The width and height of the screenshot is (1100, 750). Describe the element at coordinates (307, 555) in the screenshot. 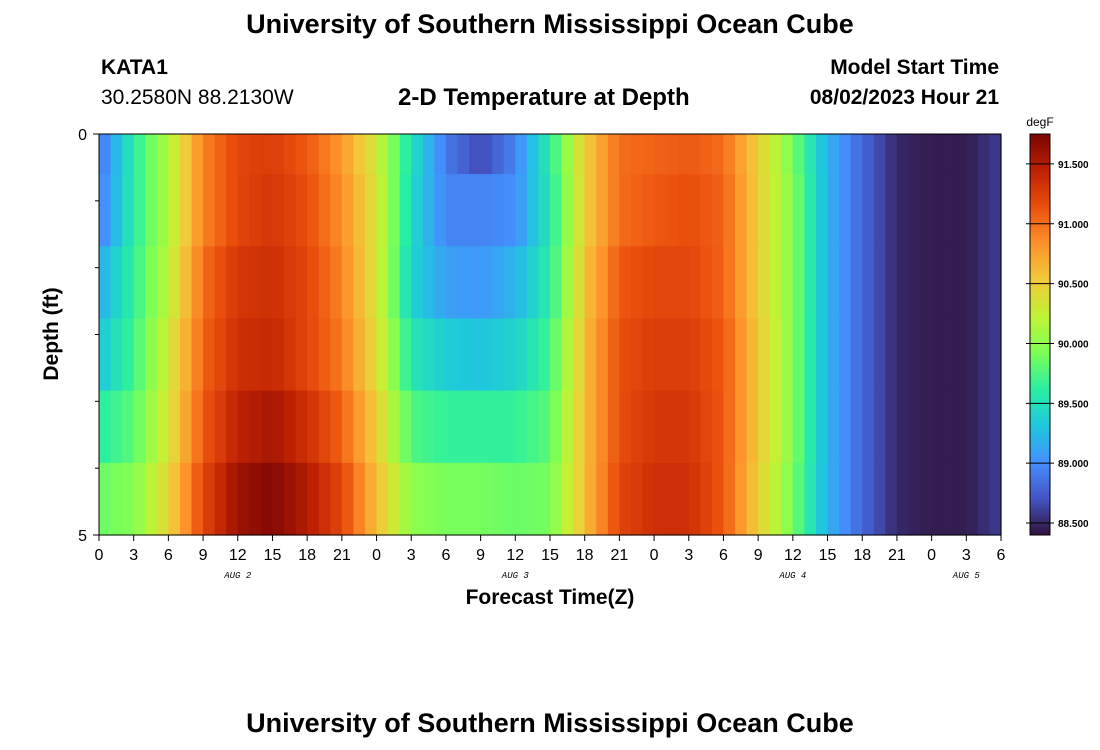

I see `x-tick-label: 18` at that location.